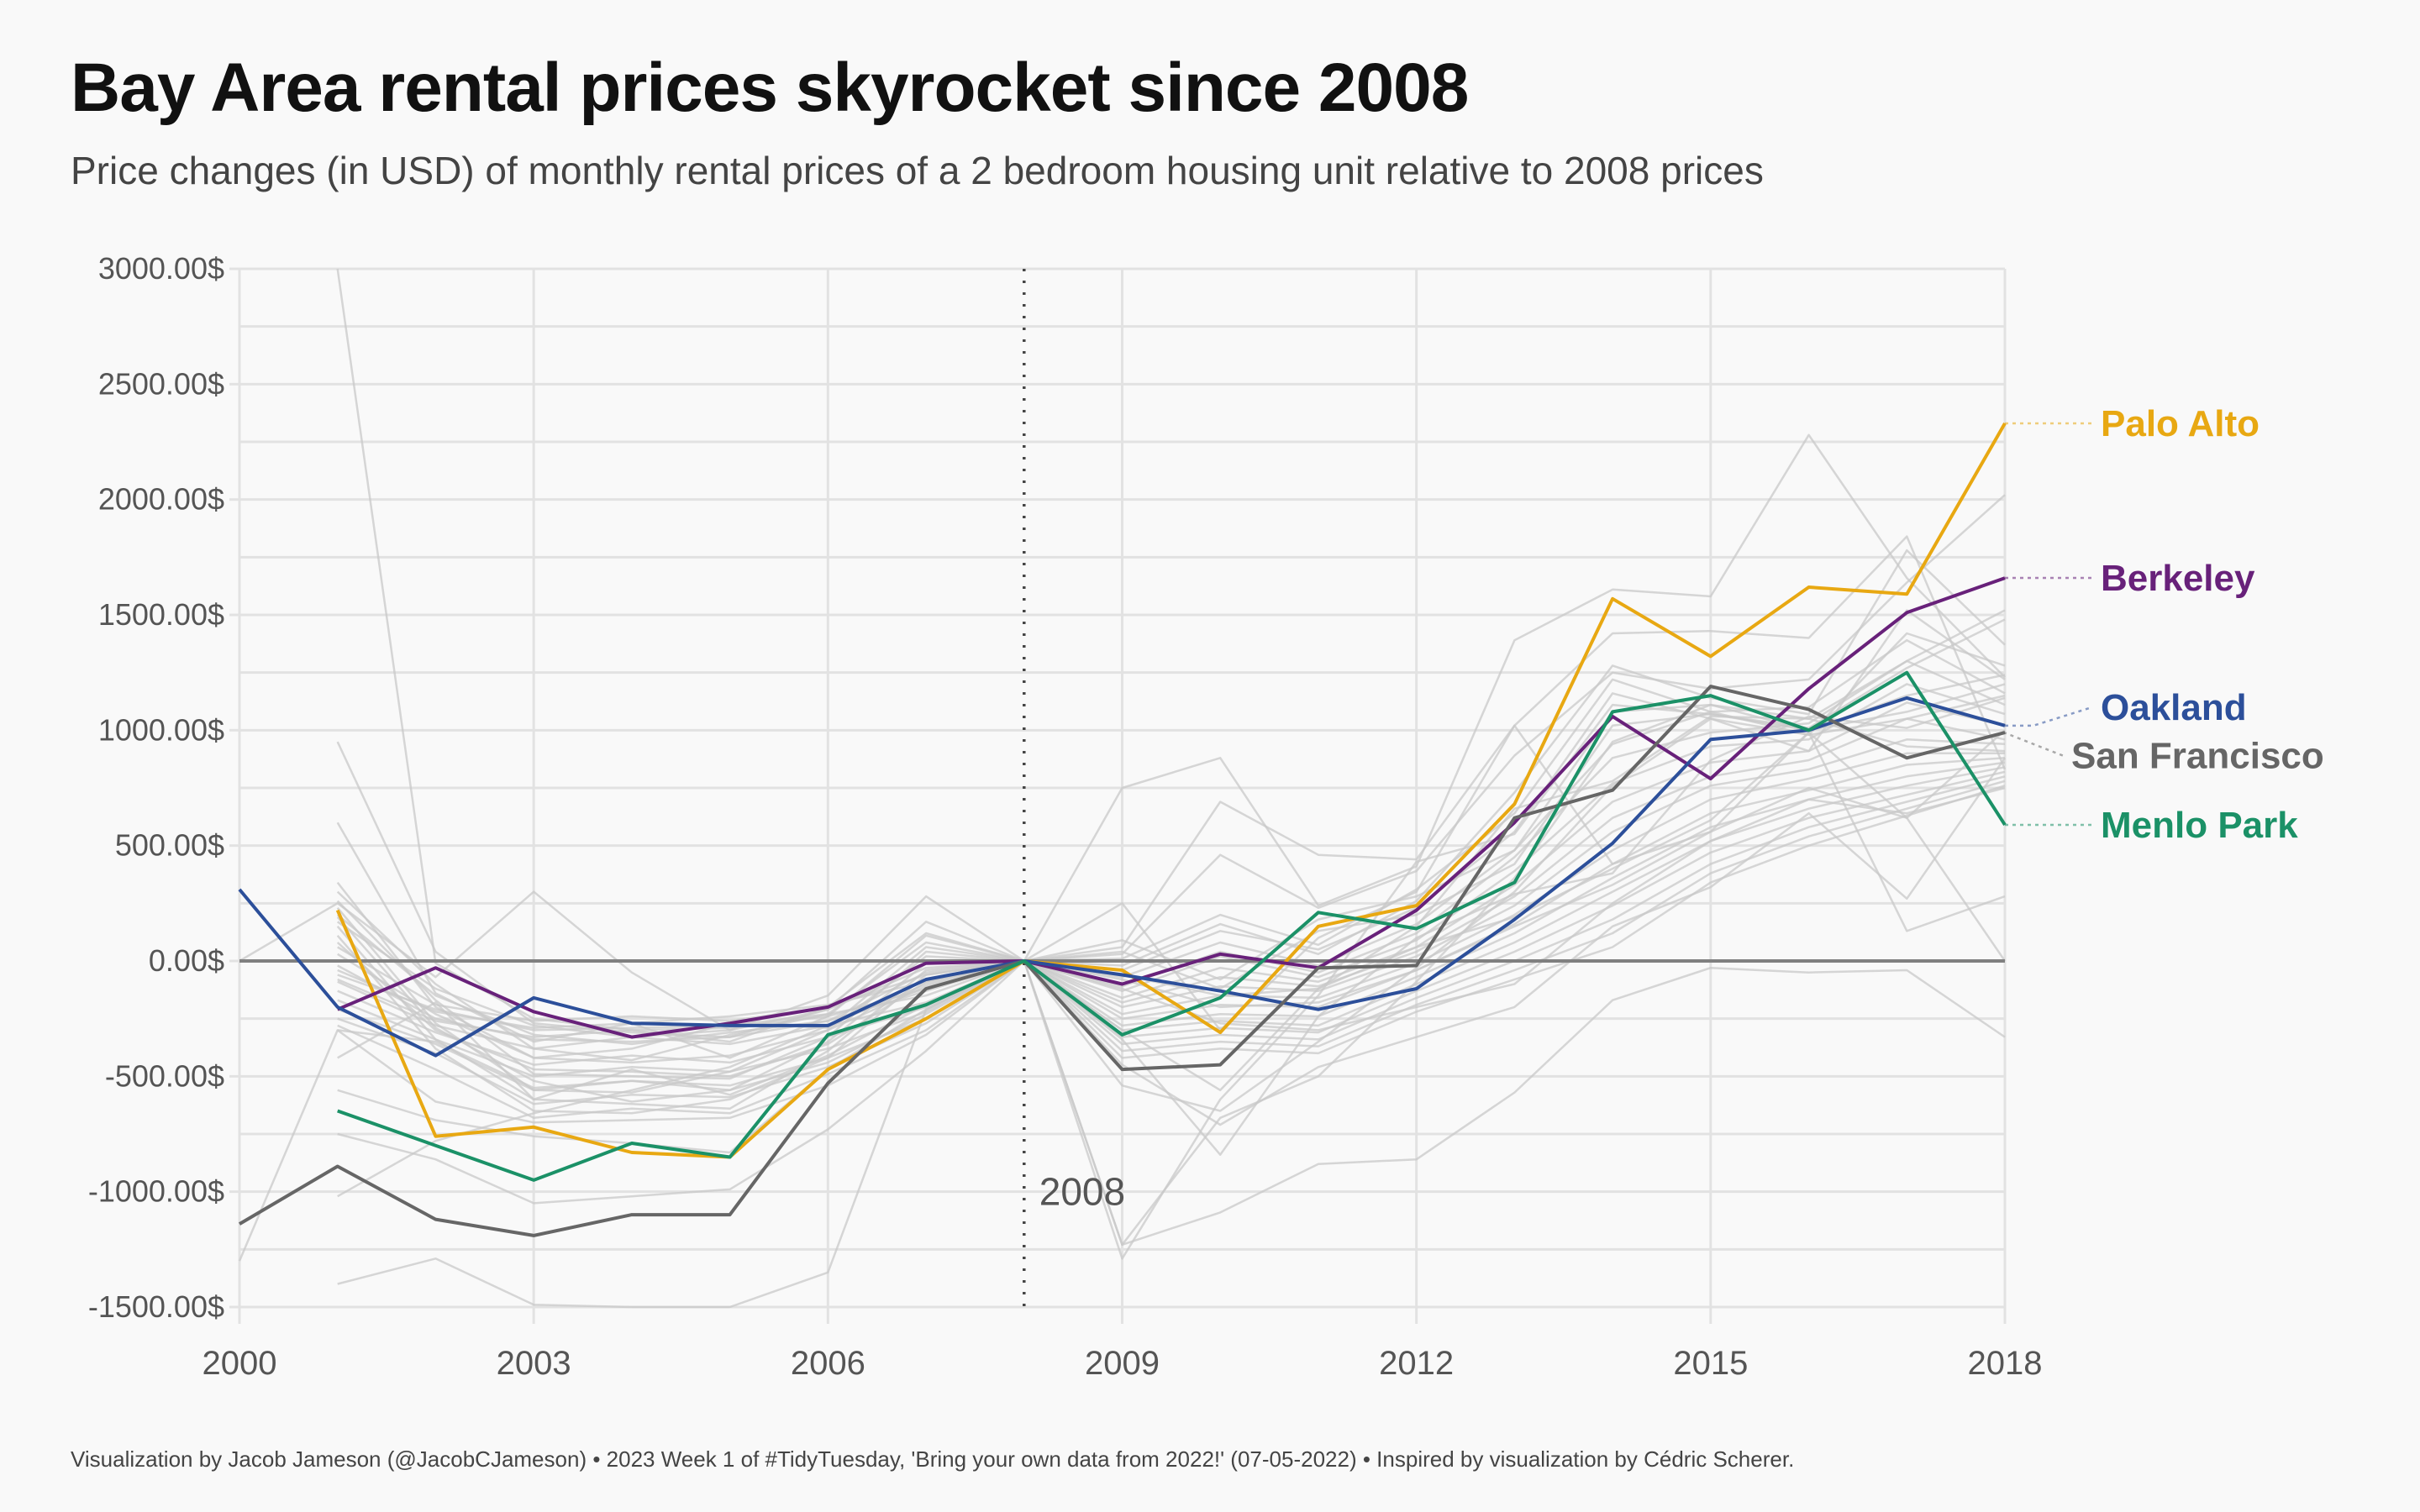  Describe the element at coordinates (2197, 756) in the screenshot. I see `series-label-san-francisco: San Francisco` at that location.